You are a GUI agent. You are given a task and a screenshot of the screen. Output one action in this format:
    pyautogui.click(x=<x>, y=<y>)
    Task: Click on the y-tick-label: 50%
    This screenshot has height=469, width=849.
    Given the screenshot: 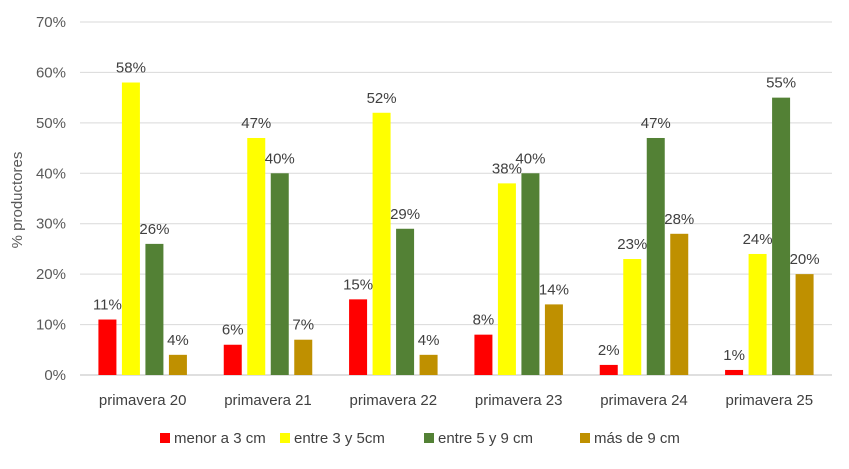 What is the action you would take?
    pyautogui.click(x=51, y=123)
    